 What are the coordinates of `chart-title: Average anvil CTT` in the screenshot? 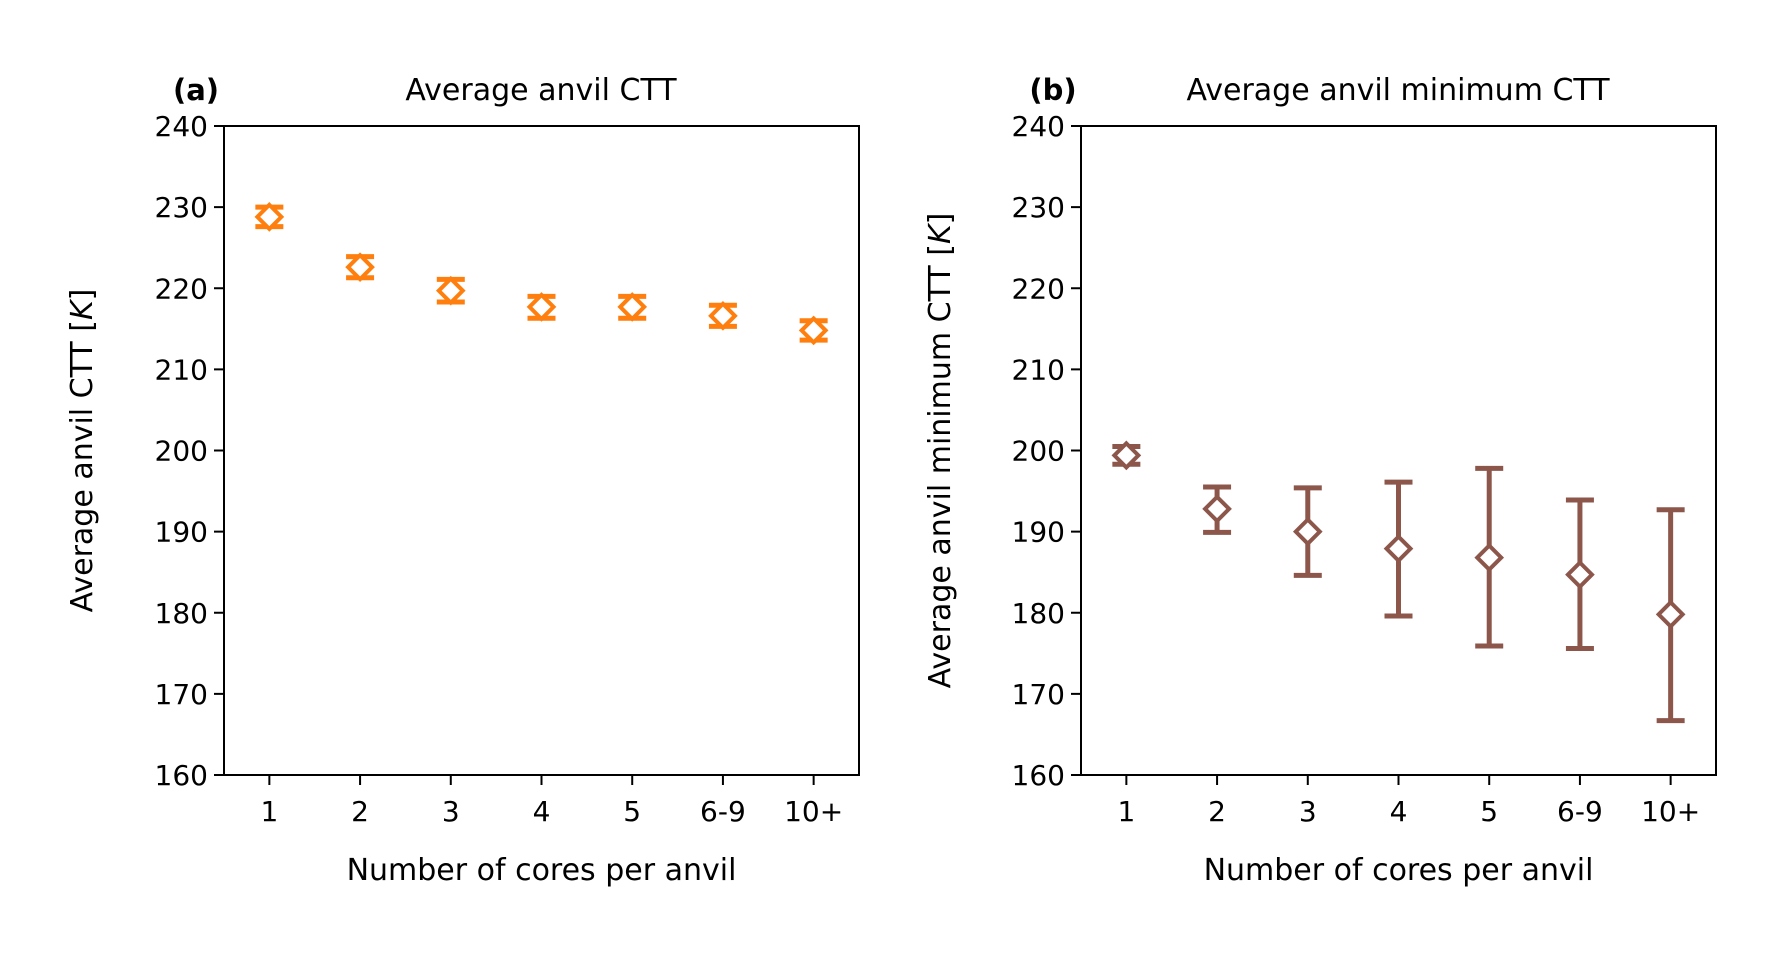 It's located at (541, 90).